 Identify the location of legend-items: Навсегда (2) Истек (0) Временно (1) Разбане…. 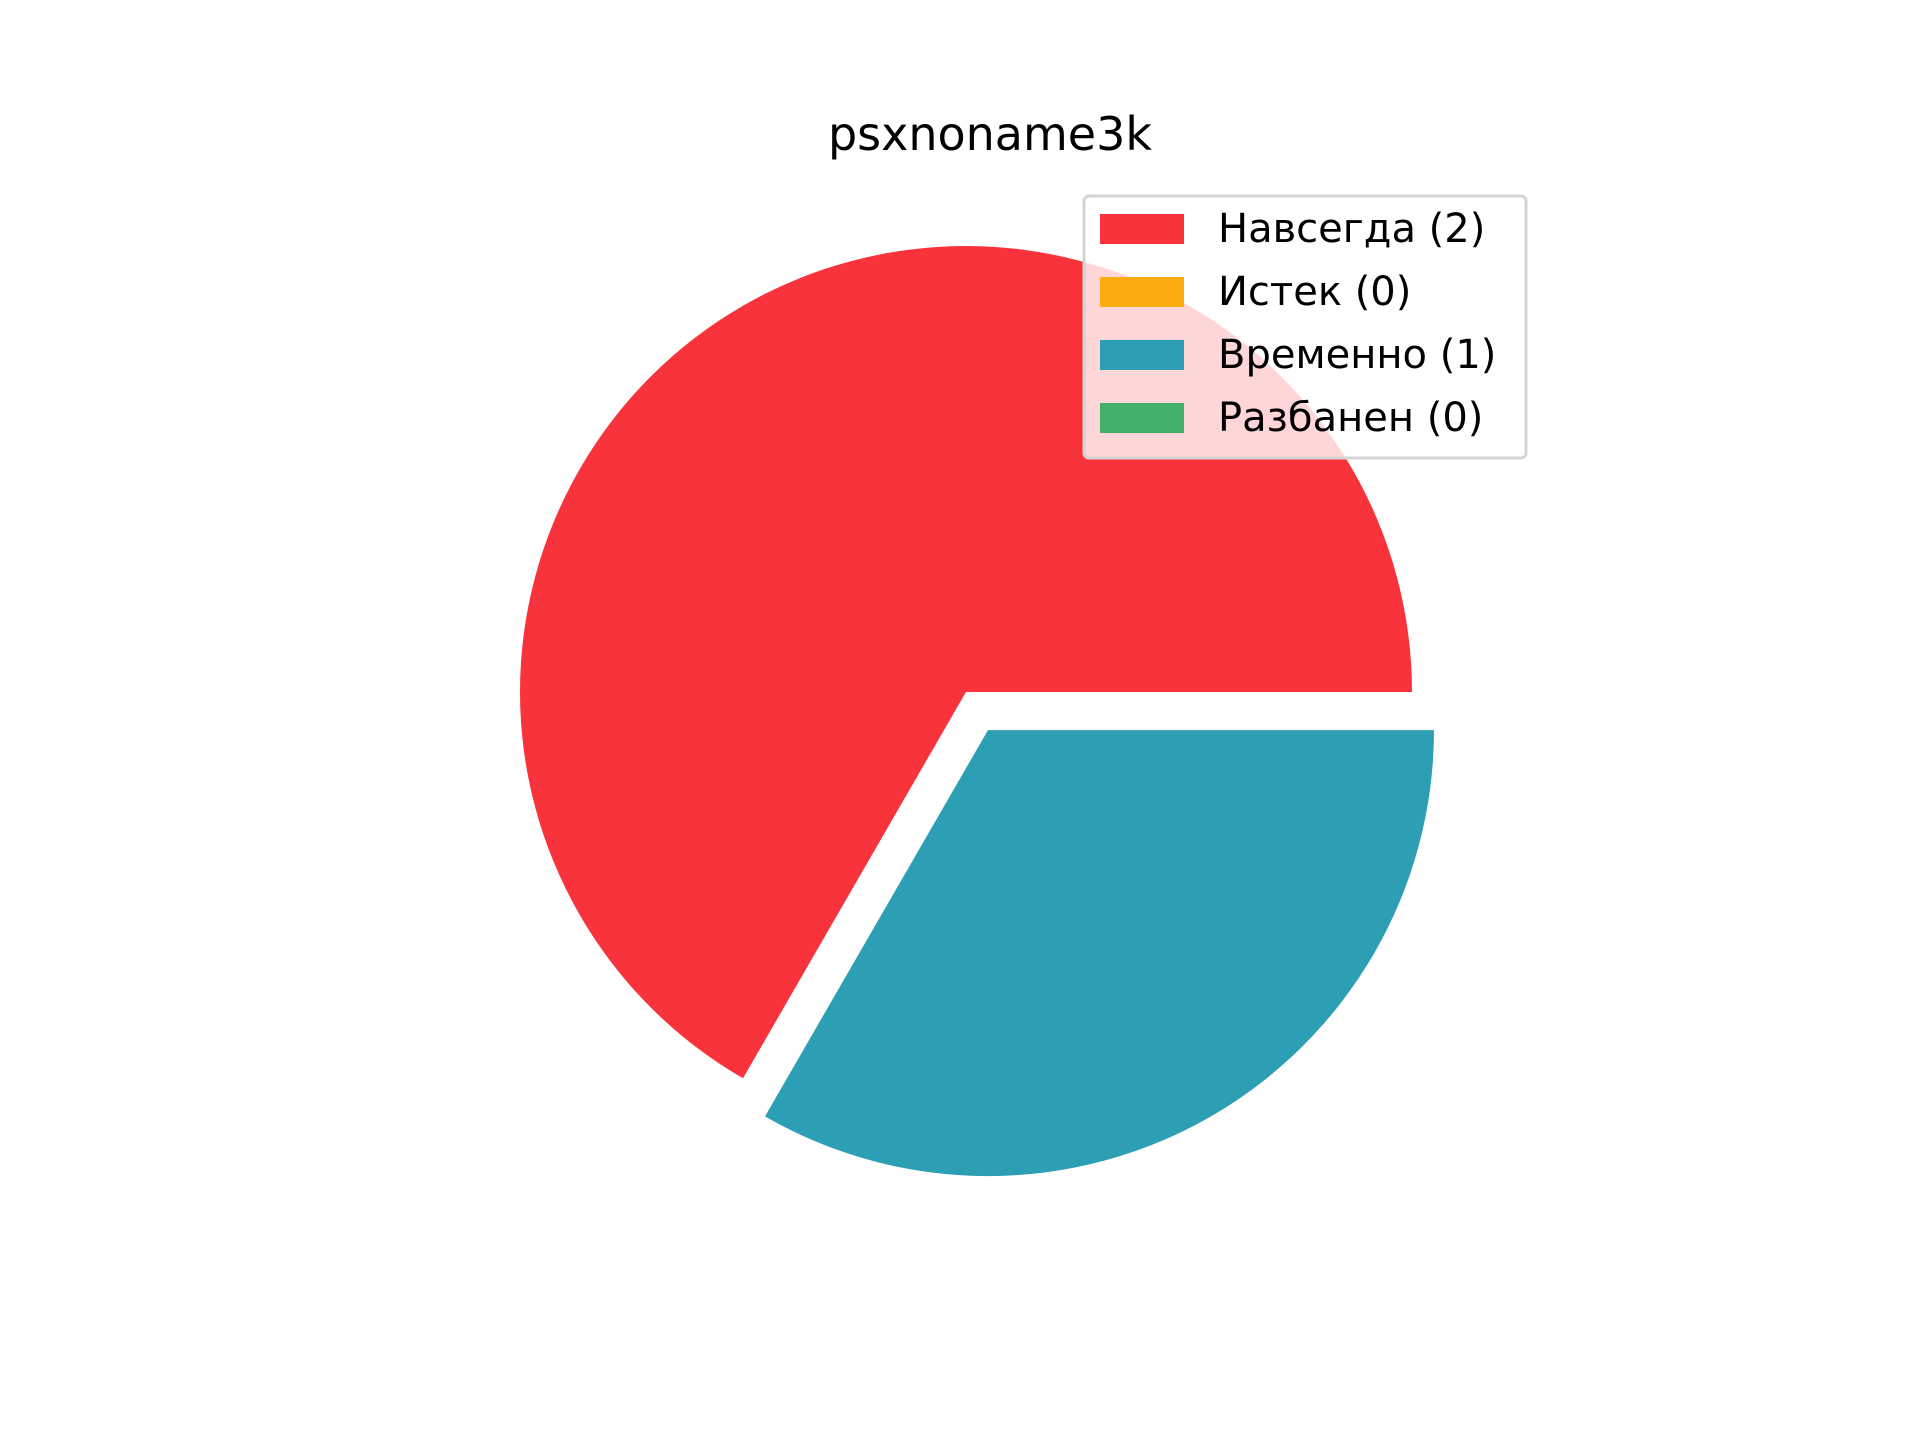
(1298, 323).